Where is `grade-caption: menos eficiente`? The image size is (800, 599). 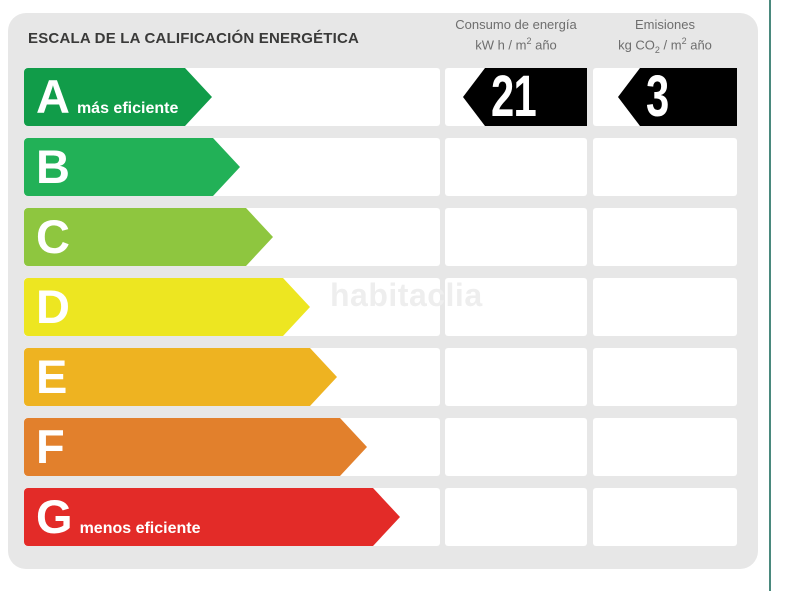
grade-caption: menos eficiente is located at coordinates (140, 528).